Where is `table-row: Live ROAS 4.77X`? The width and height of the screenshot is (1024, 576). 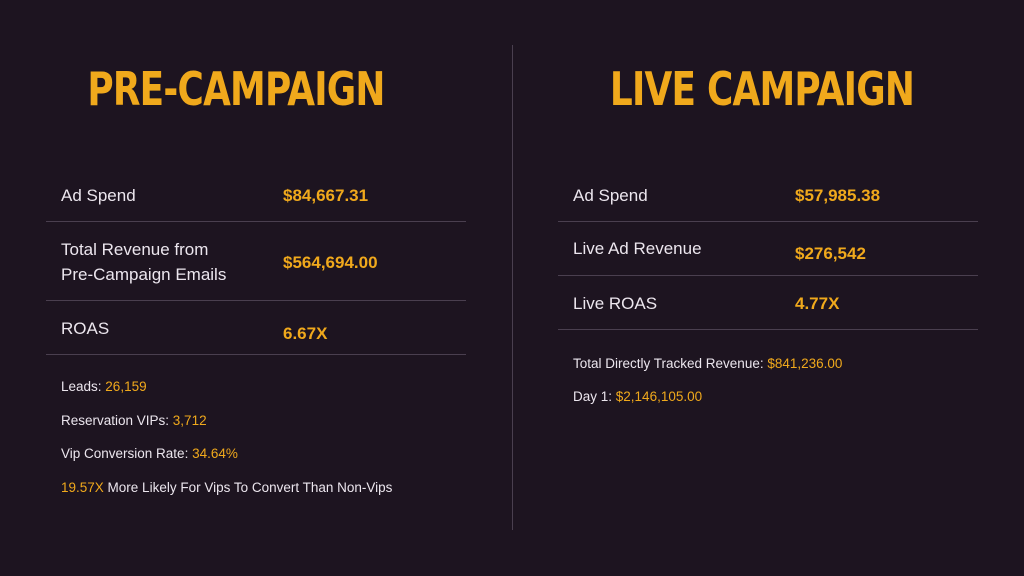
table-row: Live ROAS 4.77X is located at coordinates (768, 303).